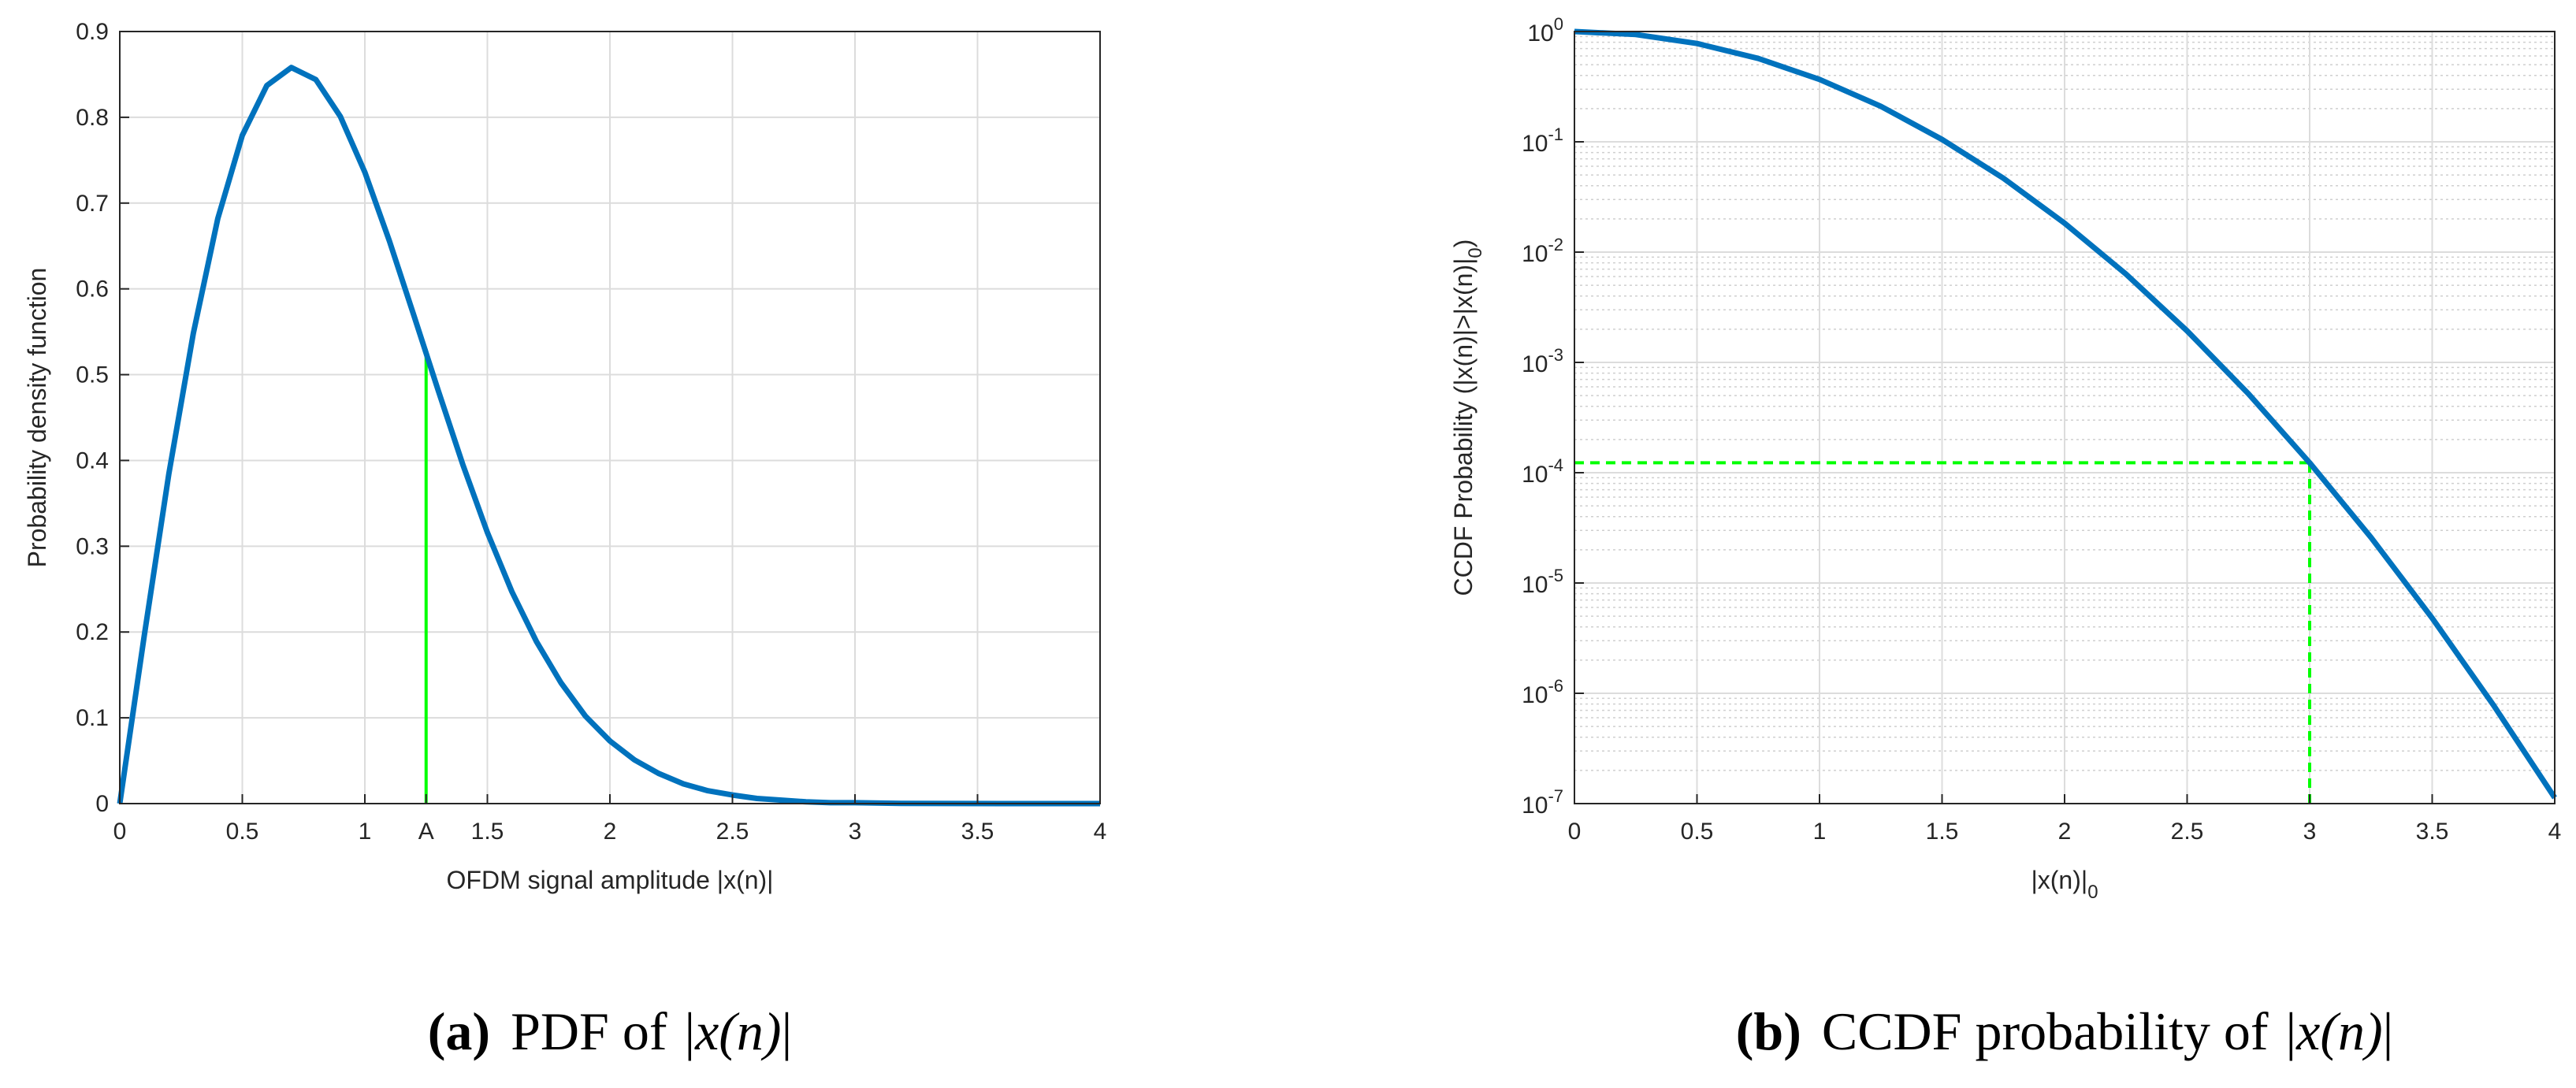 The image size is (2576, 1088). I want to click on ccdf-y-tick-label: 10⁻¹, so click(1542, 140).